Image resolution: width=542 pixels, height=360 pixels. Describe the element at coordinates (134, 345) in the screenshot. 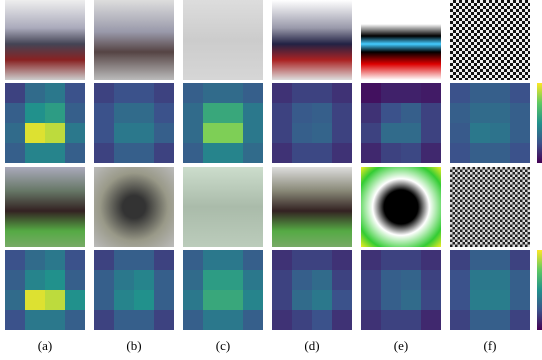

I see `panel-label: (b)` at that location.